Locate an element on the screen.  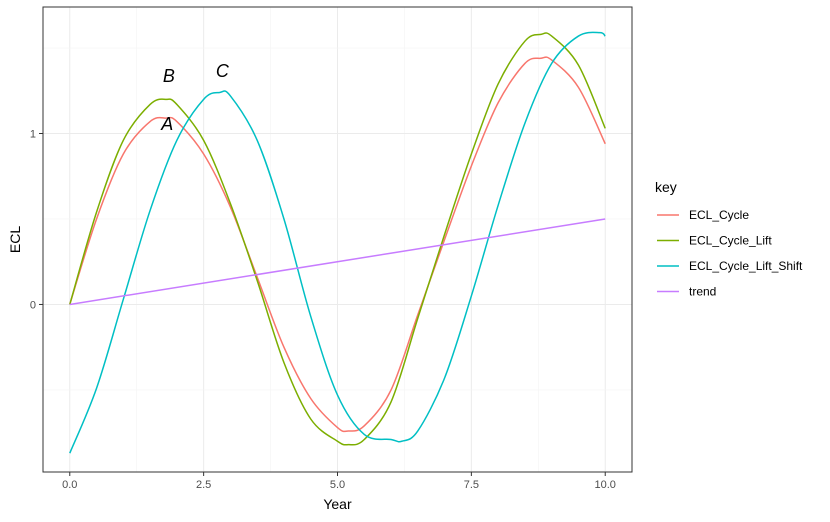
y-tick-label: 1 is located at coordinates (33, 135).